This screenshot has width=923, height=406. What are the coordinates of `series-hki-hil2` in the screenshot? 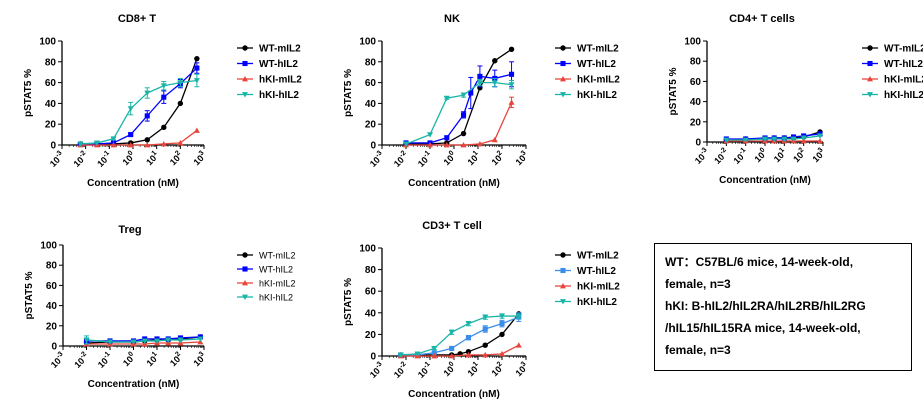 It's located at (138, 110).